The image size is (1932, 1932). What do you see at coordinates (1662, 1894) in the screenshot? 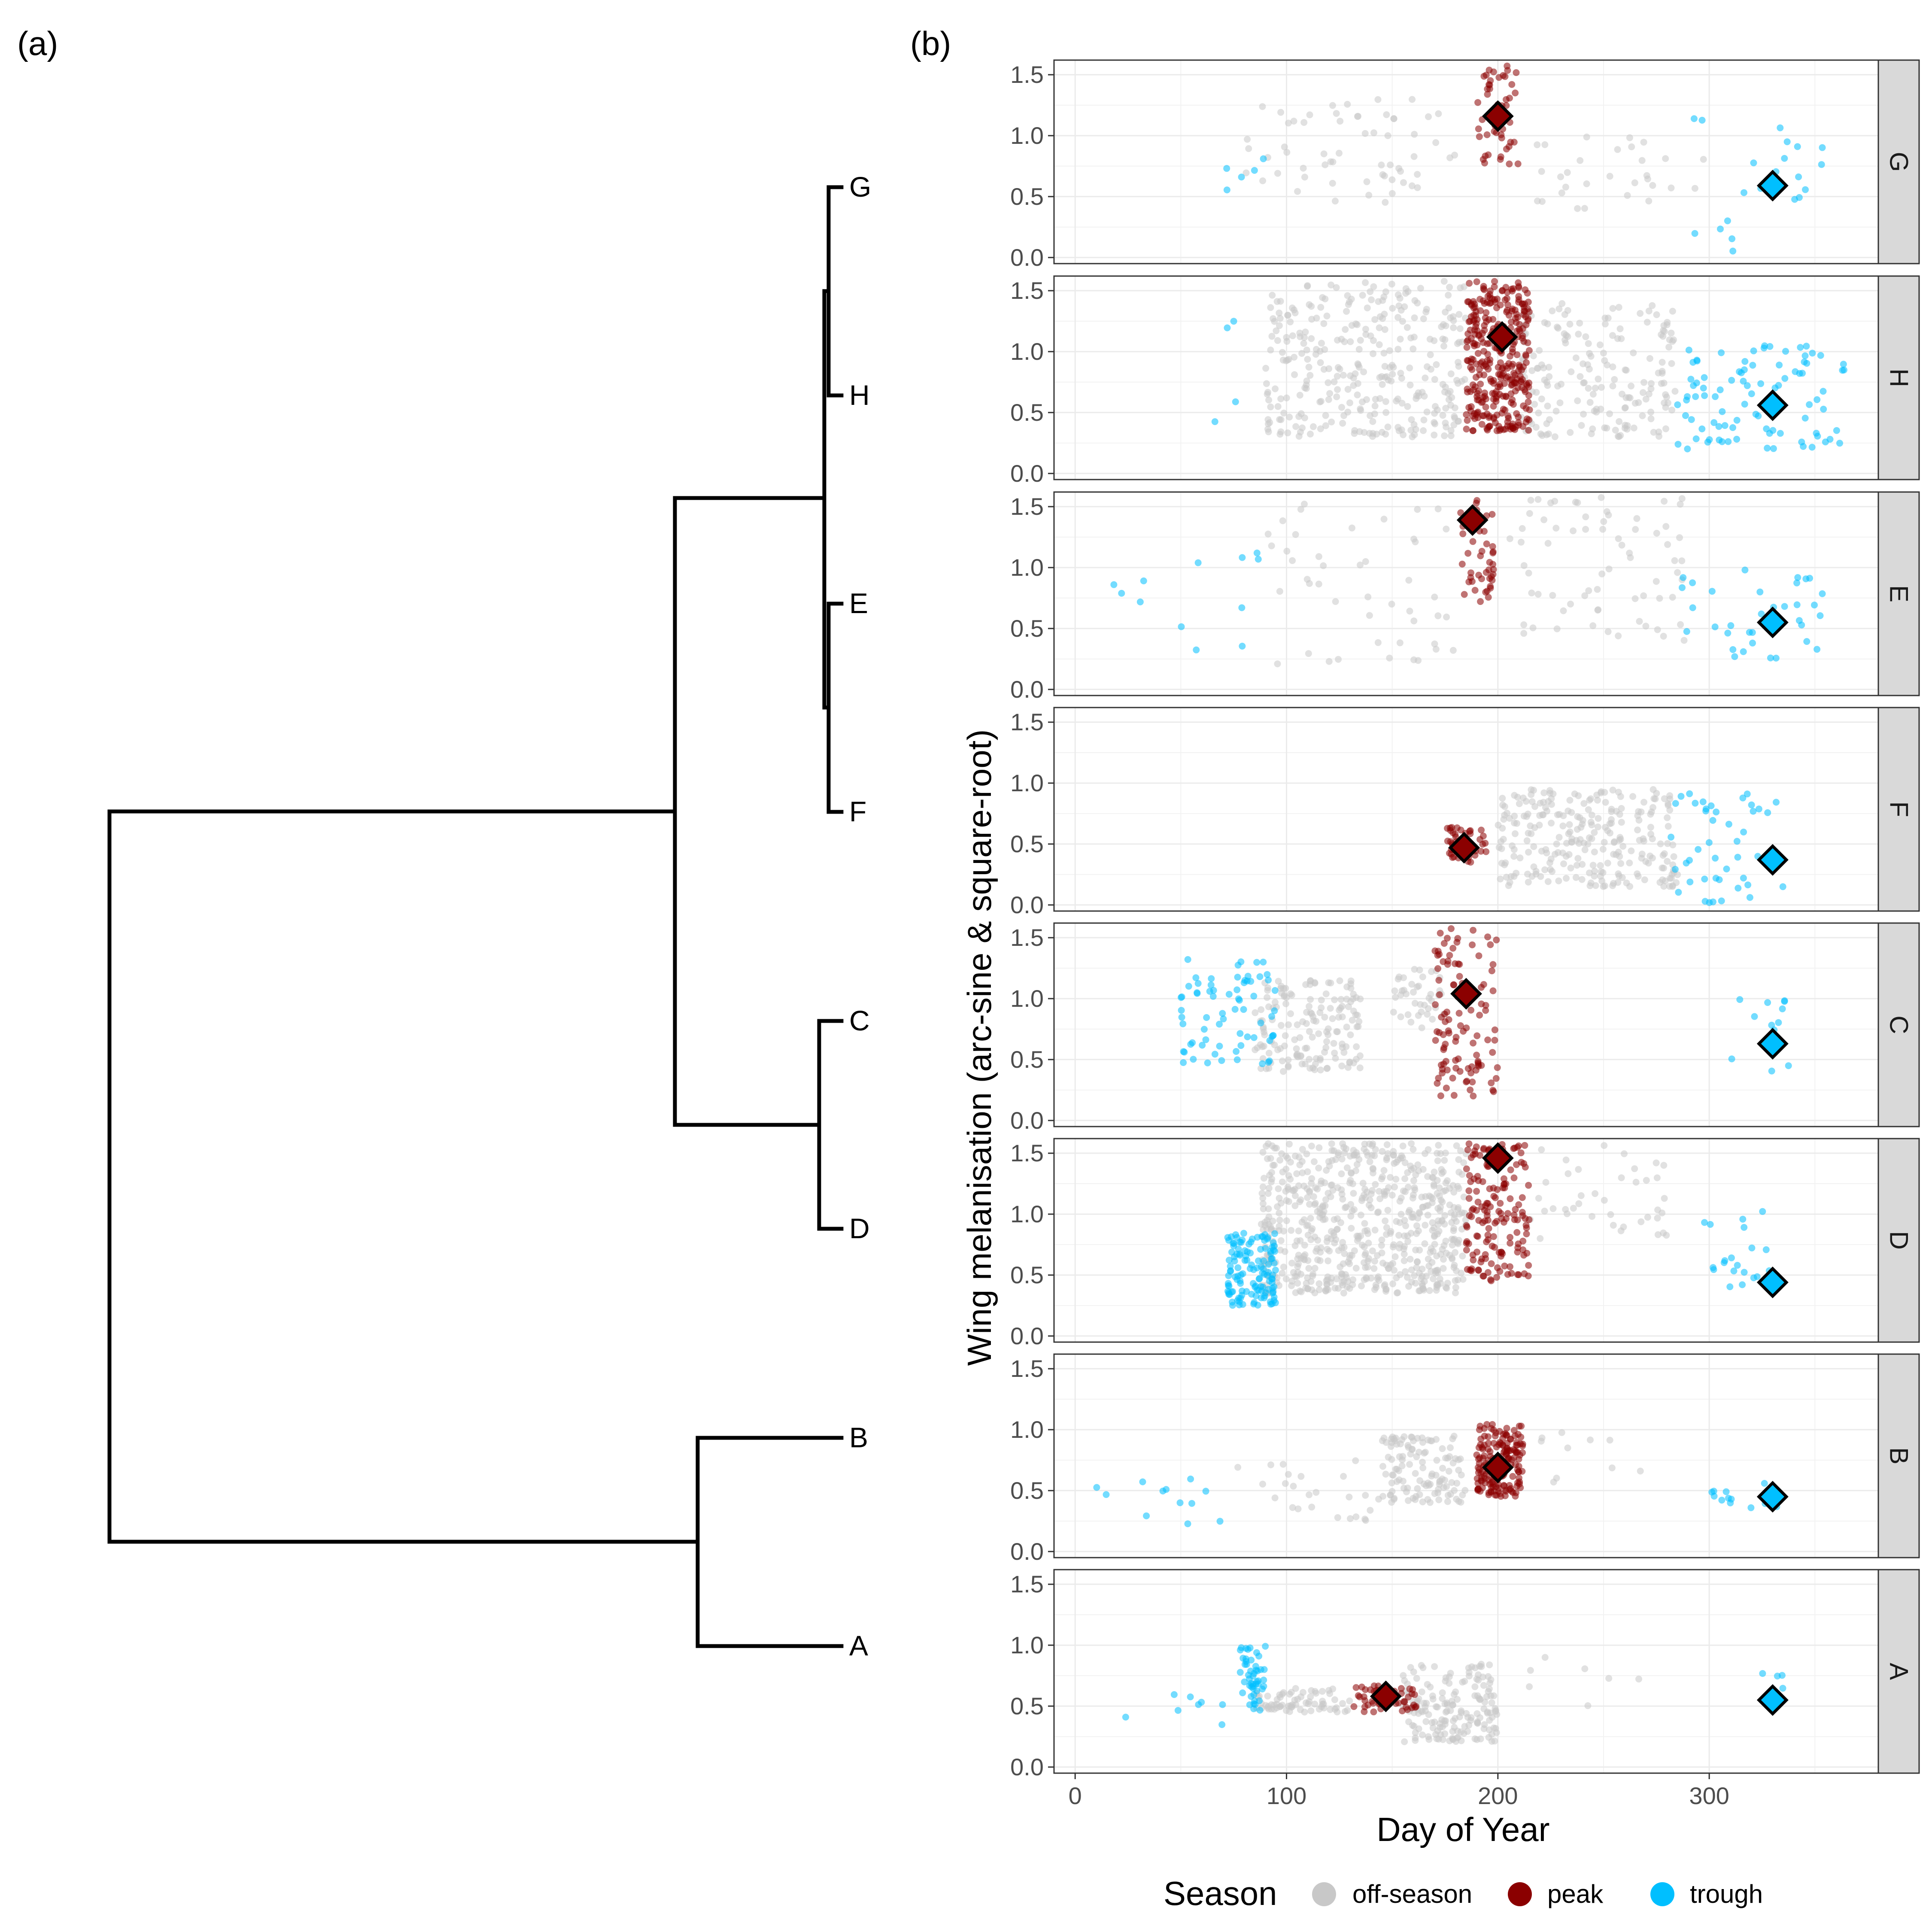
I see `legend-swatch-trough` at bounding box center [1662, 1894].